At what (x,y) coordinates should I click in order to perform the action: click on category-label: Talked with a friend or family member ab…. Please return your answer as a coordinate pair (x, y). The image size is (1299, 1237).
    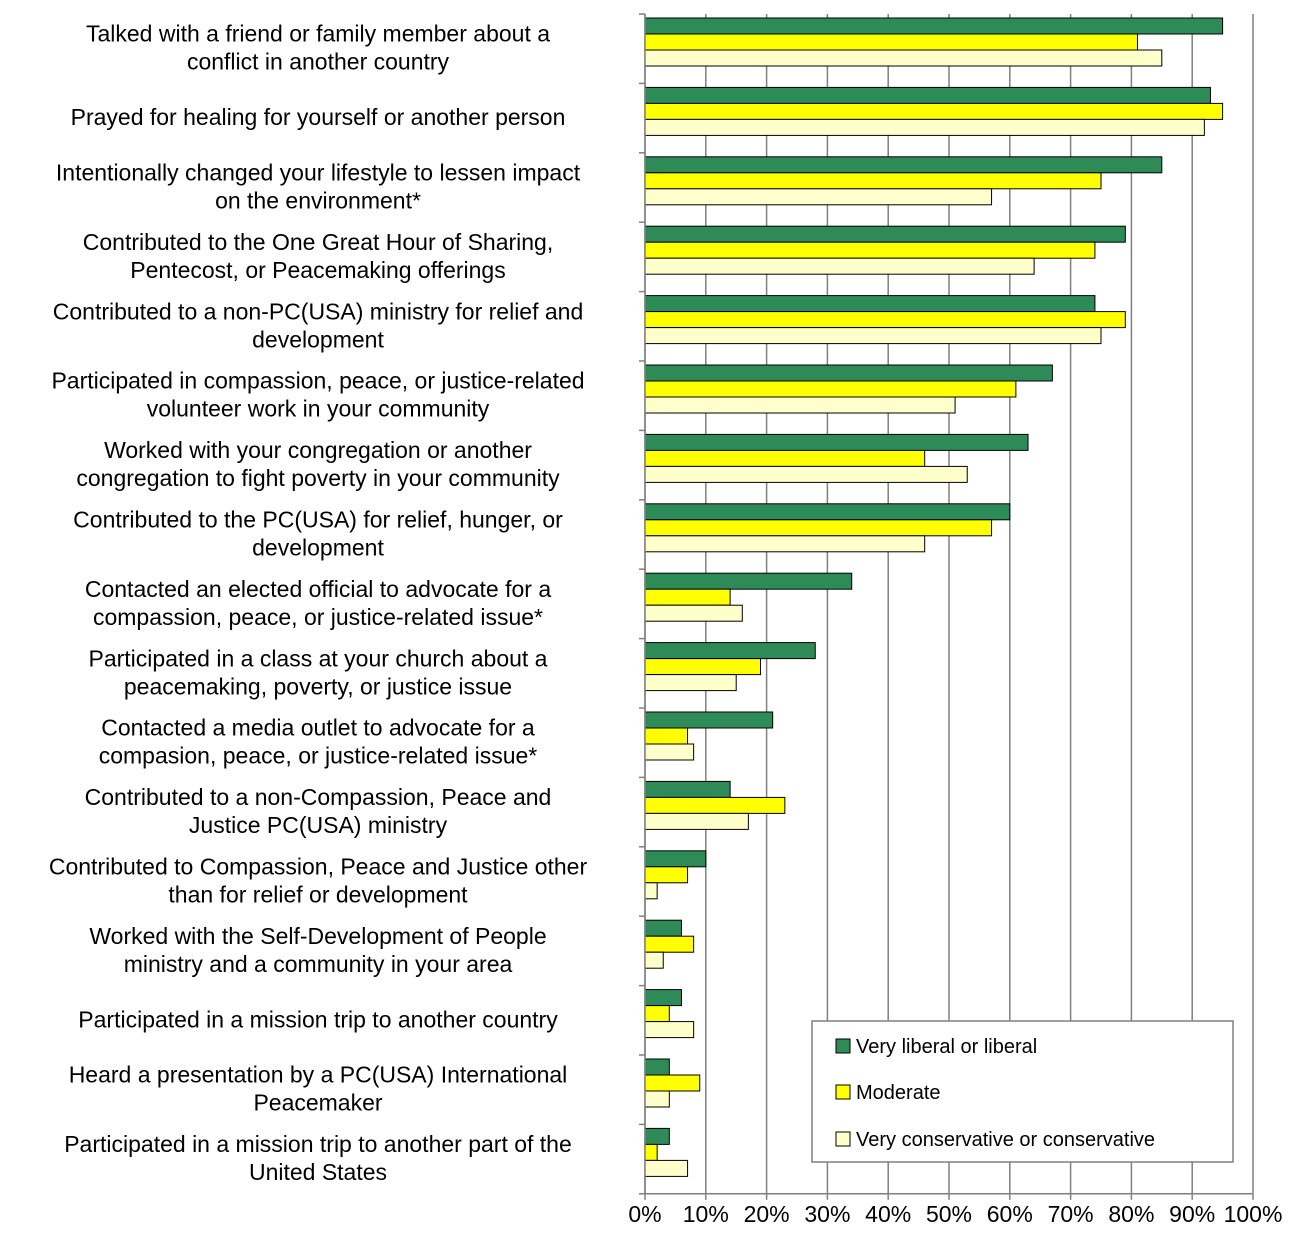
    Looking at the image, I should click on (318, 48).